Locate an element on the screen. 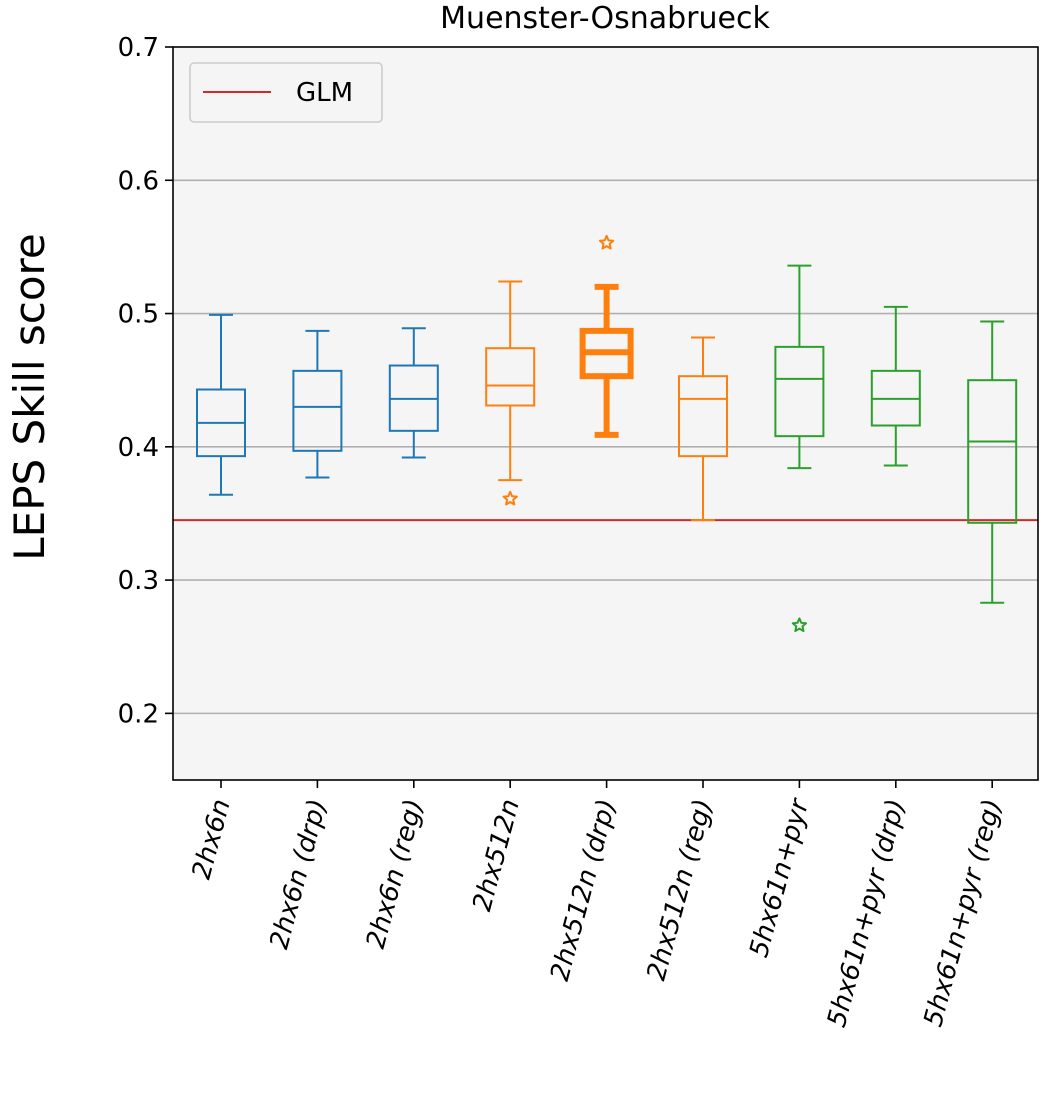  legend-glm-label: GLM is located at coordinates (324, 93).